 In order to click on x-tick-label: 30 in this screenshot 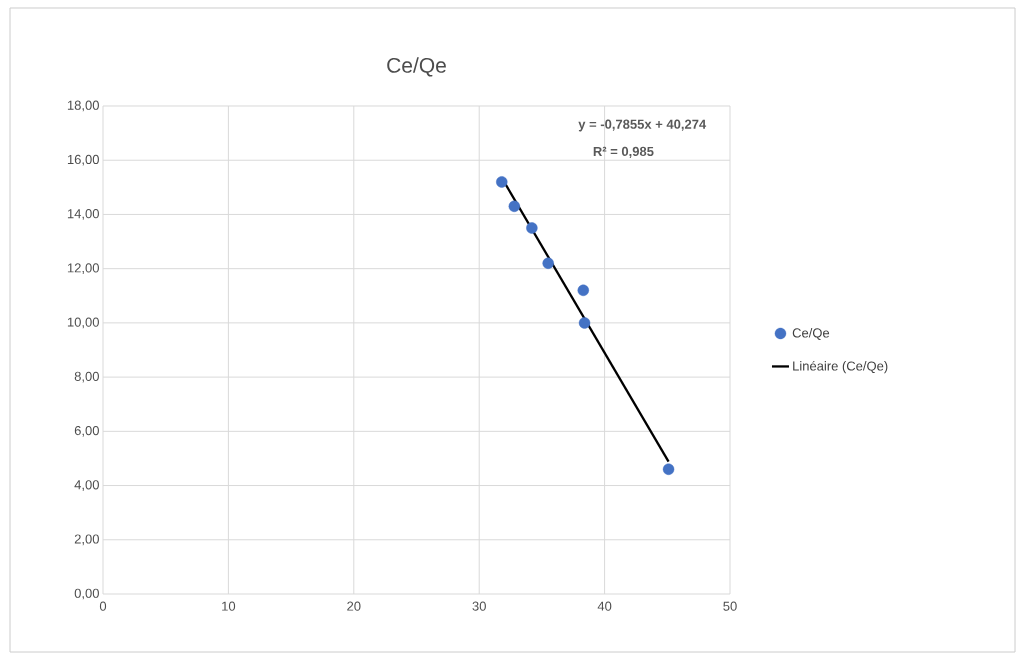, I will do `click(479, 606)`.